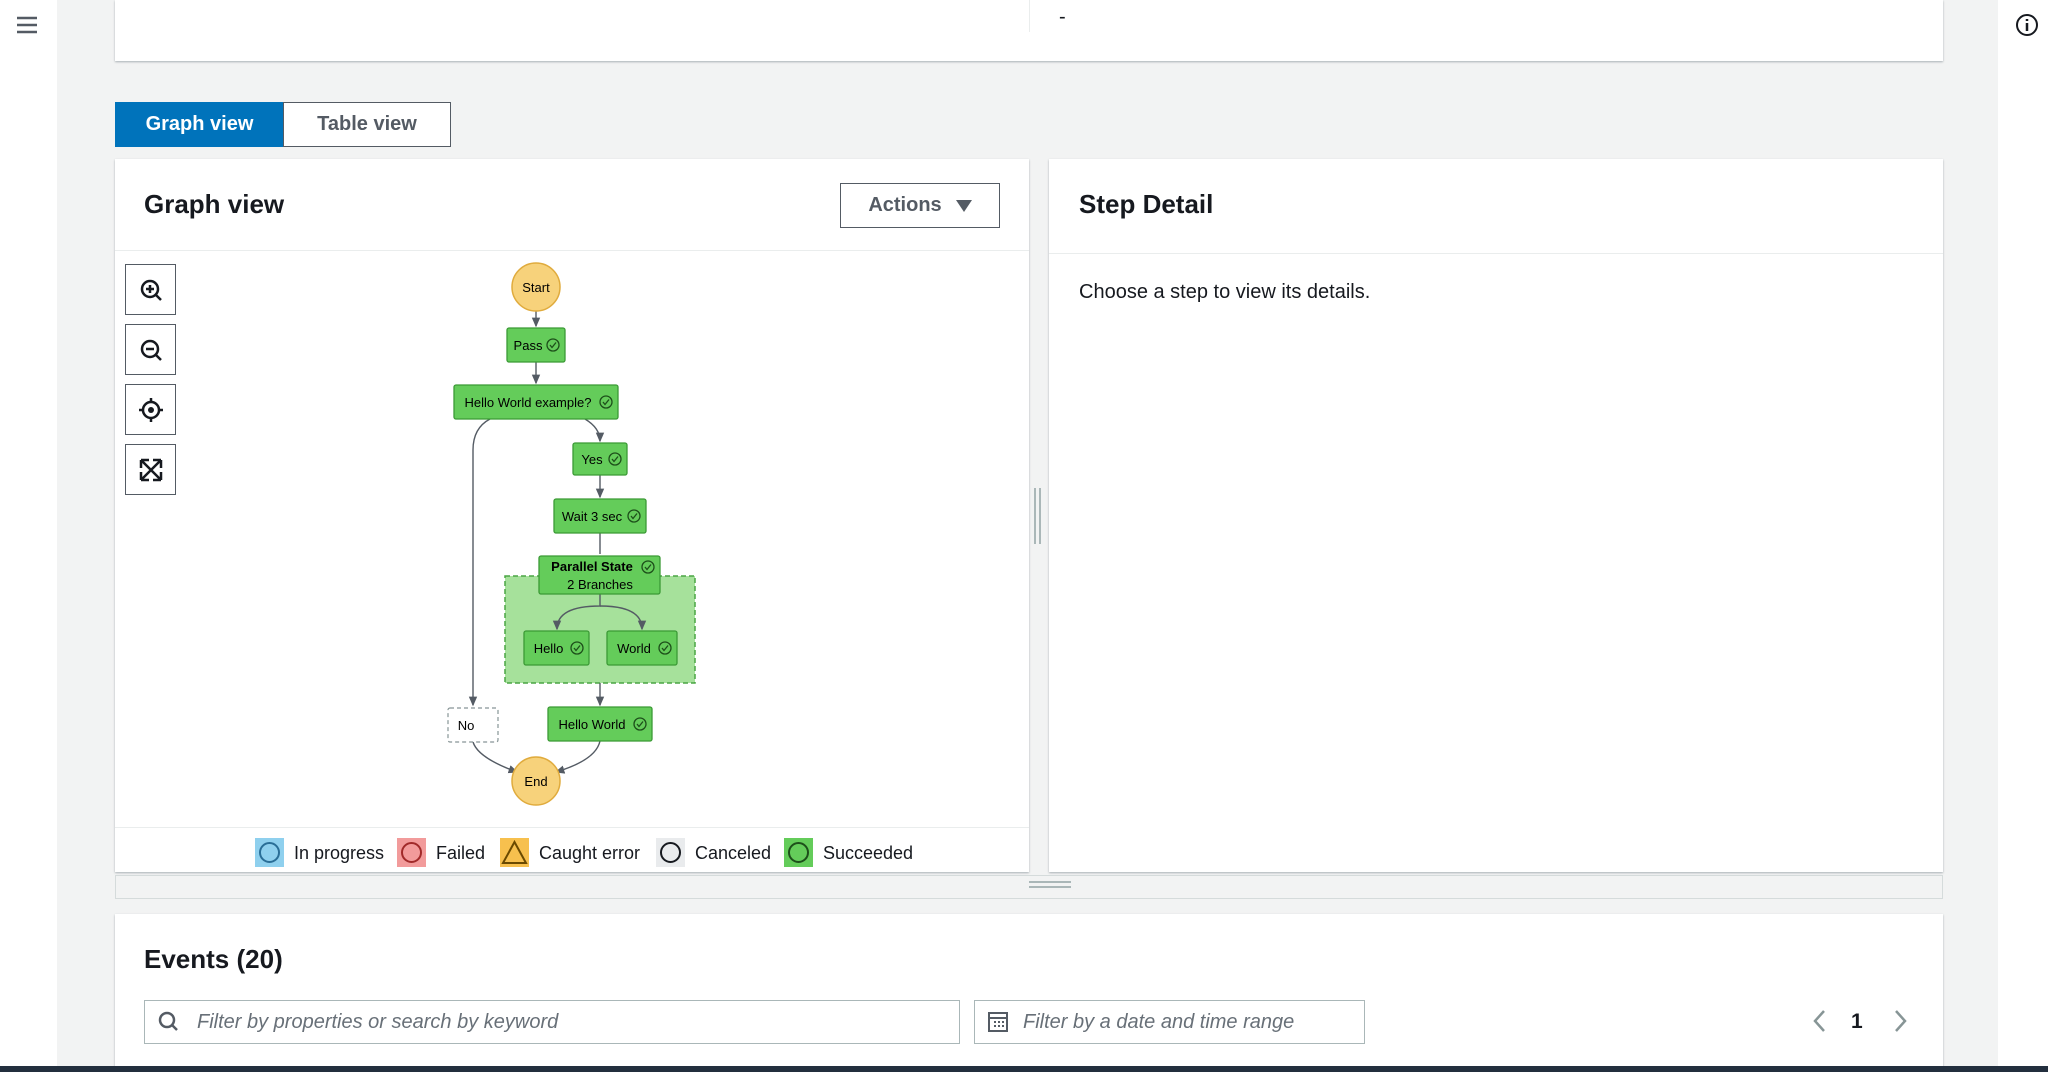  I want to click on caret, so click(963, 205).